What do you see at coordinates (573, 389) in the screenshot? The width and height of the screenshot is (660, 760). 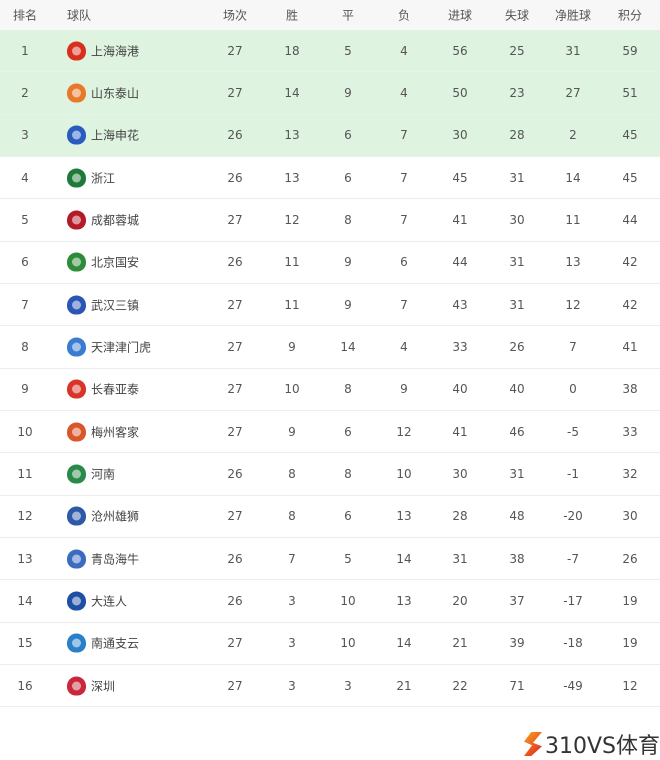 I see `gd-cell: 0` at bounding box center [573, 389].